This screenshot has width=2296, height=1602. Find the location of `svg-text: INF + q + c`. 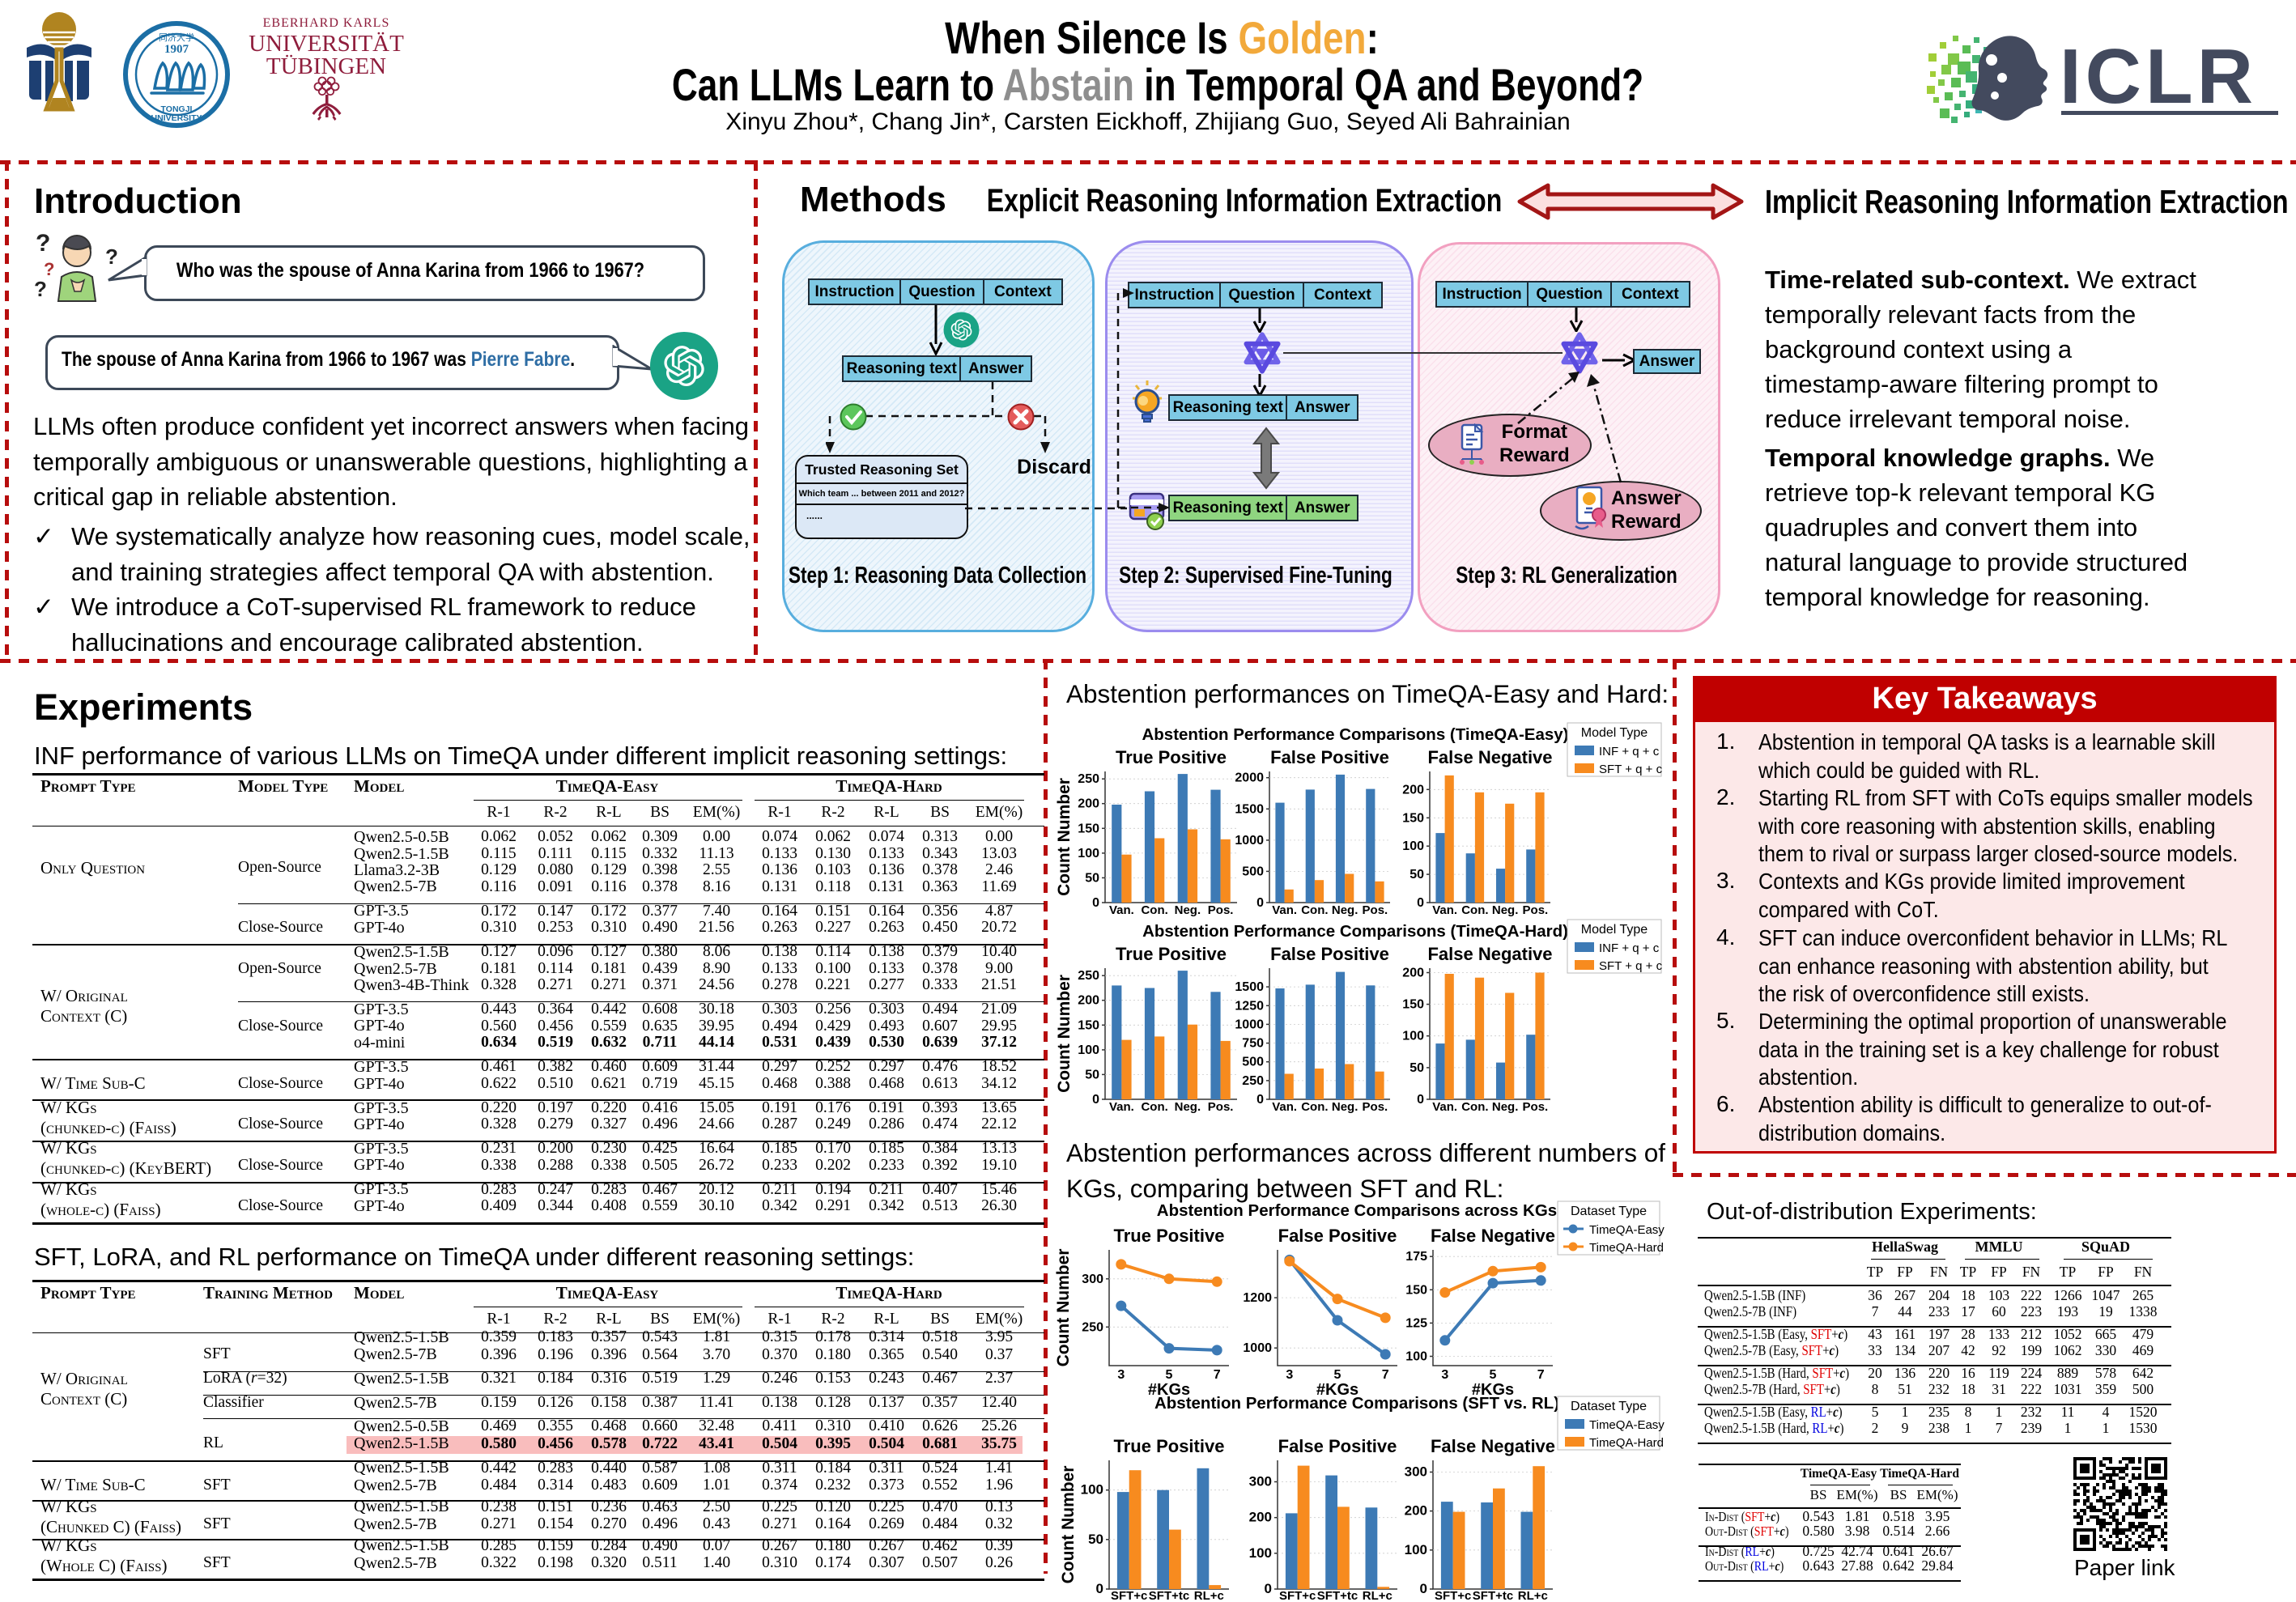

svg-text: INF + q + c is located at coordinates (1629, 752).